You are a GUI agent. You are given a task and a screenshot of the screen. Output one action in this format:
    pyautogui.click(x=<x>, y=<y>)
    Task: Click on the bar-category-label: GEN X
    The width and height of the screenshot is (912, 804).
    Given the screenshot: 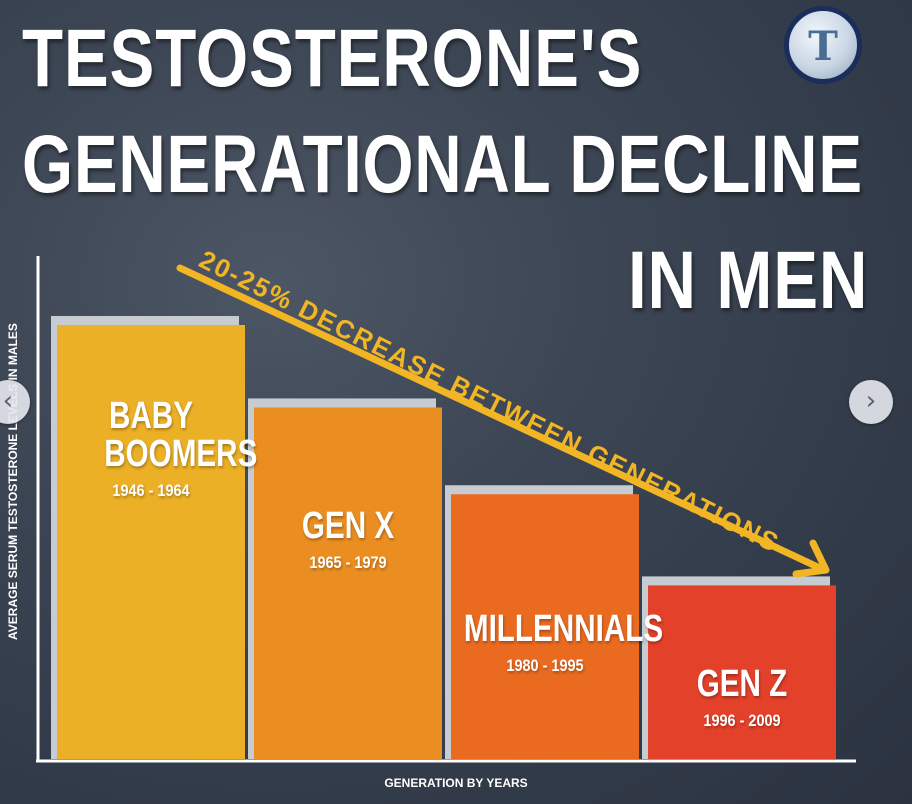 What is the action you would take?
    pyautogui.click(x=348, y=526)
    